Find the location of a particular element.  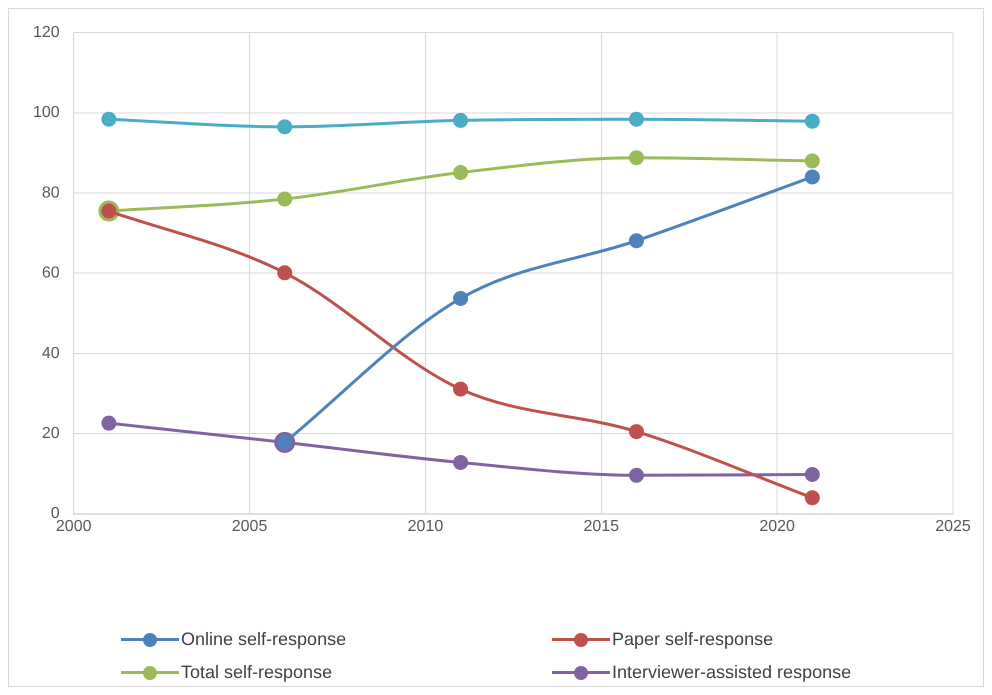

x-tick-label: 2020 is located at coordinates (777, 526).